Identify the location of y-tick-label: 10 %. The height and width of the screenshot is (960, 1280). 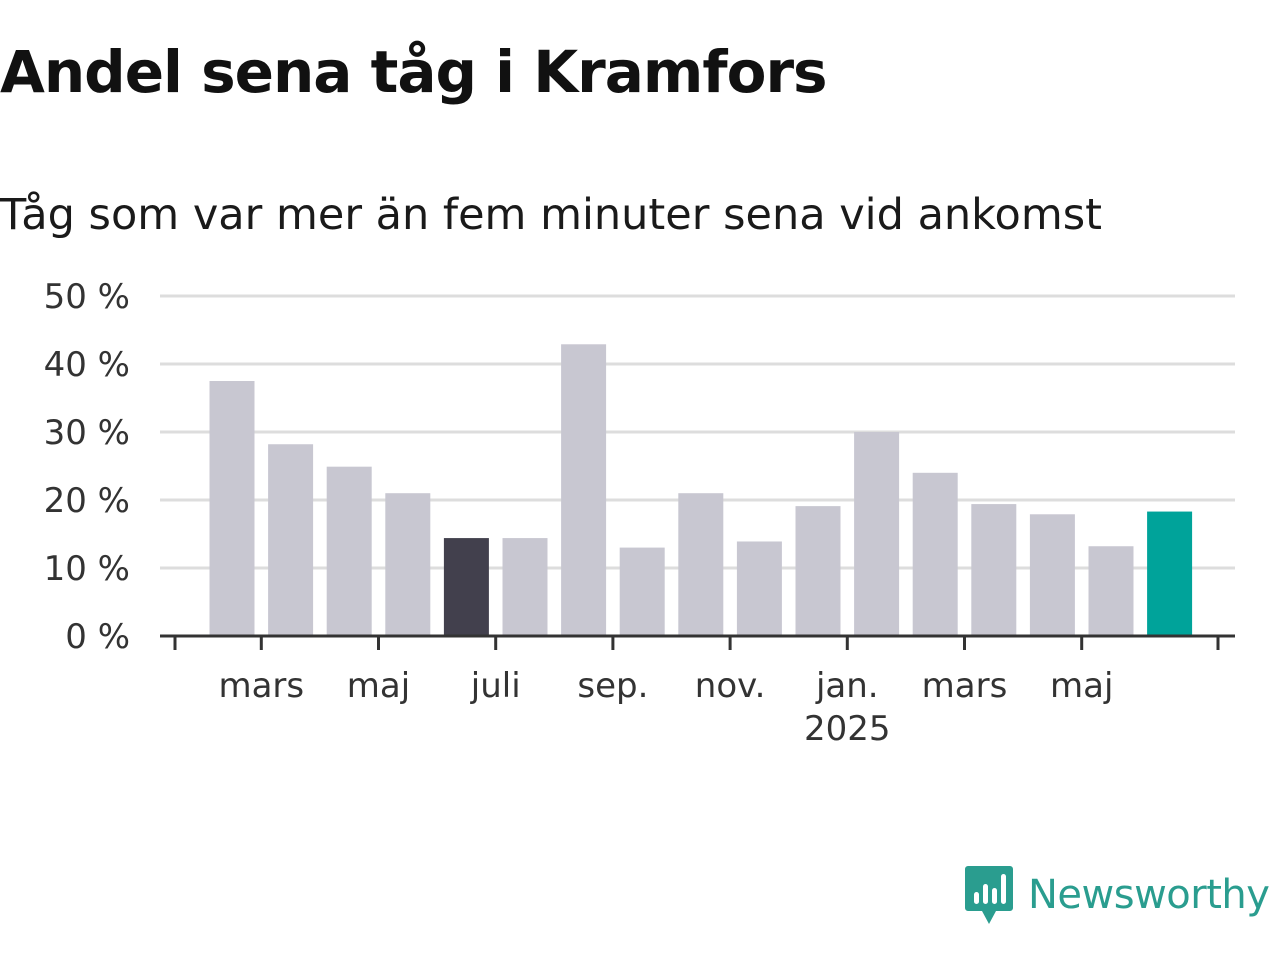
(87, 569).